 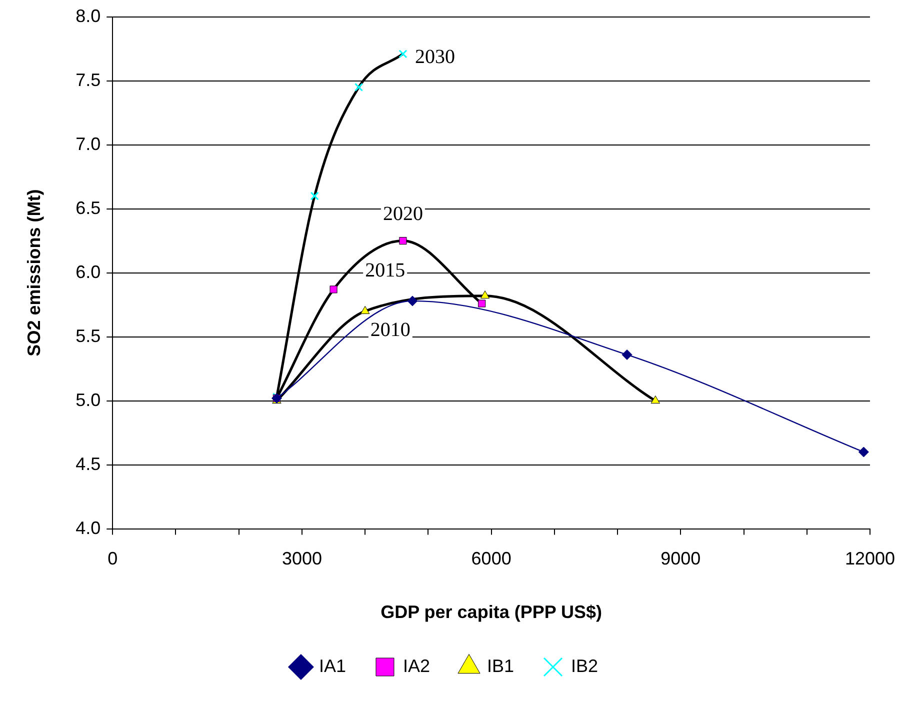 I want to click on legend-label: IA2, so click(x=416, y=666).